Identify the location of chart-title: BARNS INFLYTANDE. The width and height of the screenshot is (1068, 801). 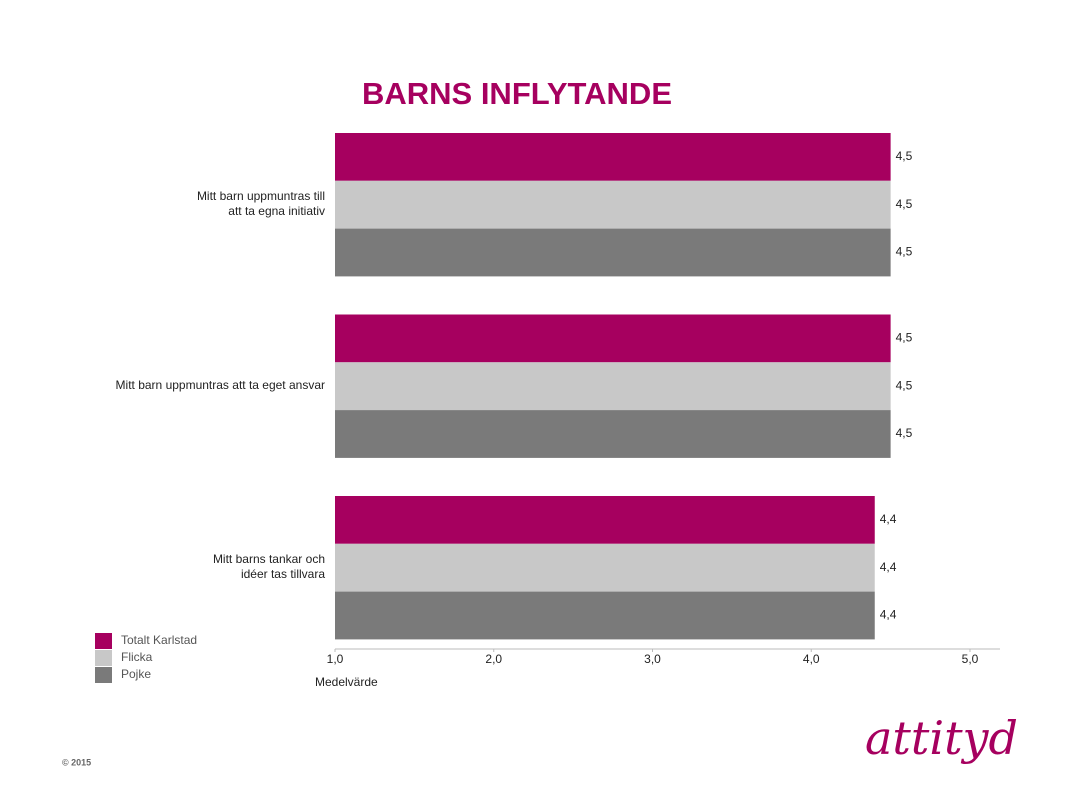
(517, 93).